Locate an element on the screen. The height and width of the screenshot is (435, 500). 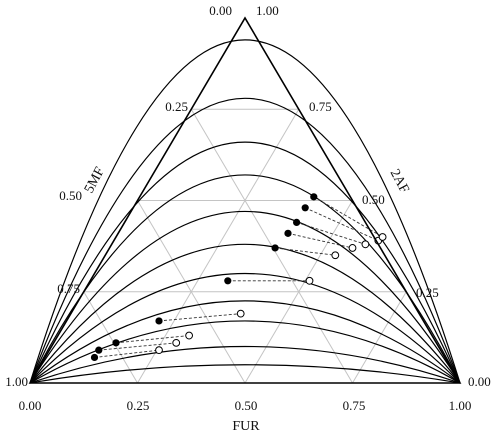
left-tick-2: 0.50 is located at coordinates (70, 195).